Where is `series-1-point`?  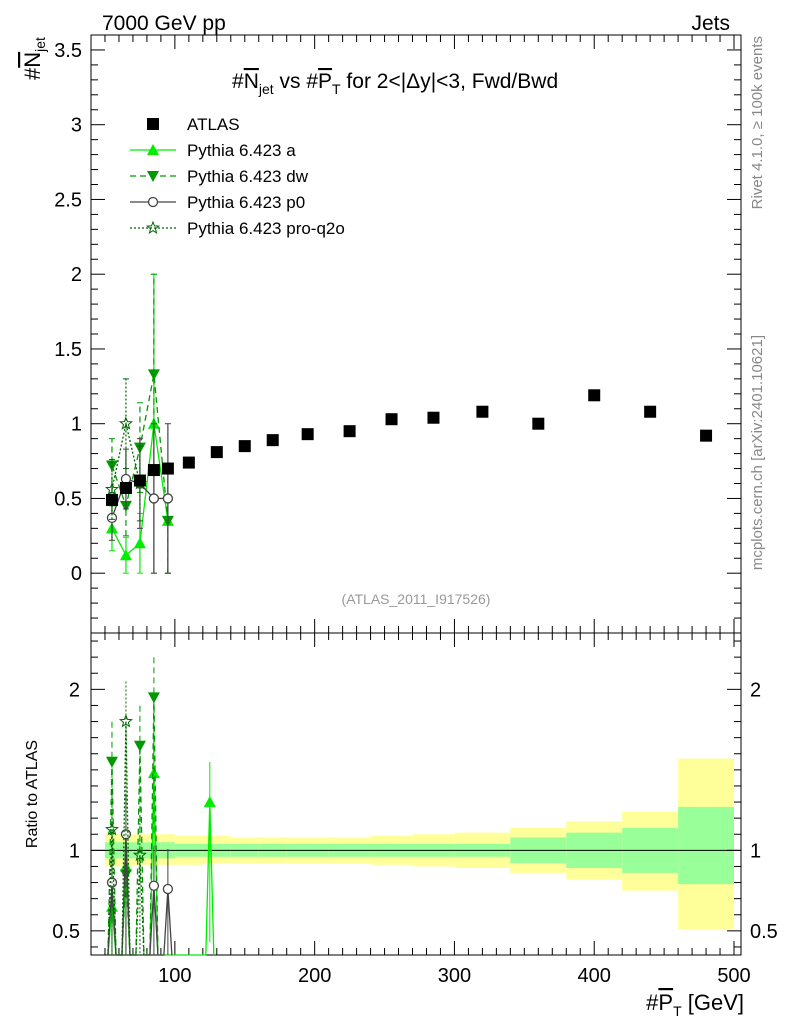 series-1-point is located at coordinates (153, 375).